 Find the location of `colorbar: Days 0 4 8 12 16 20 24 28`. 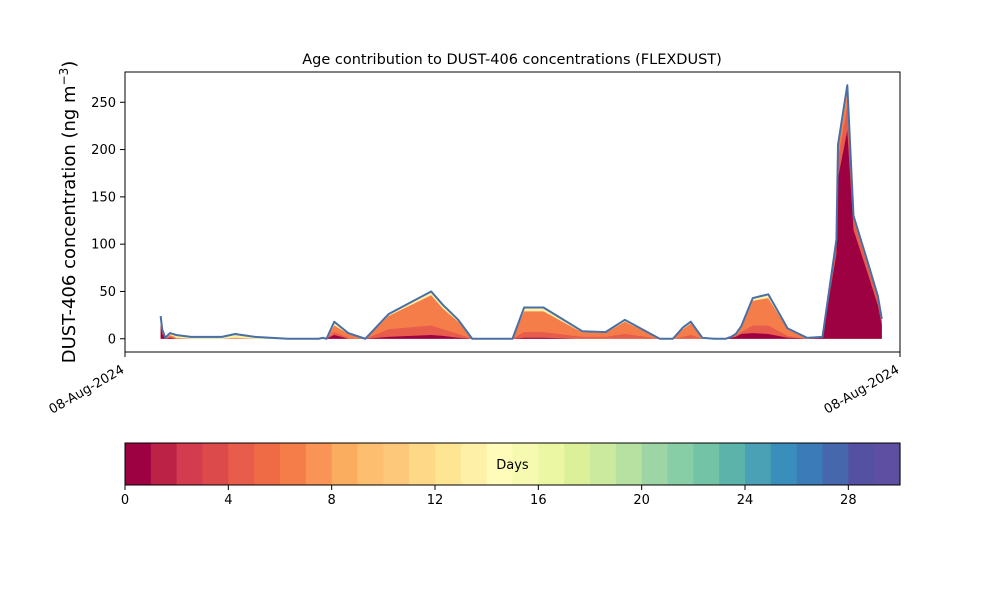

colorbar: Days 0 4 8 12 16 20 24 28 is located at coordinates (511, 475).